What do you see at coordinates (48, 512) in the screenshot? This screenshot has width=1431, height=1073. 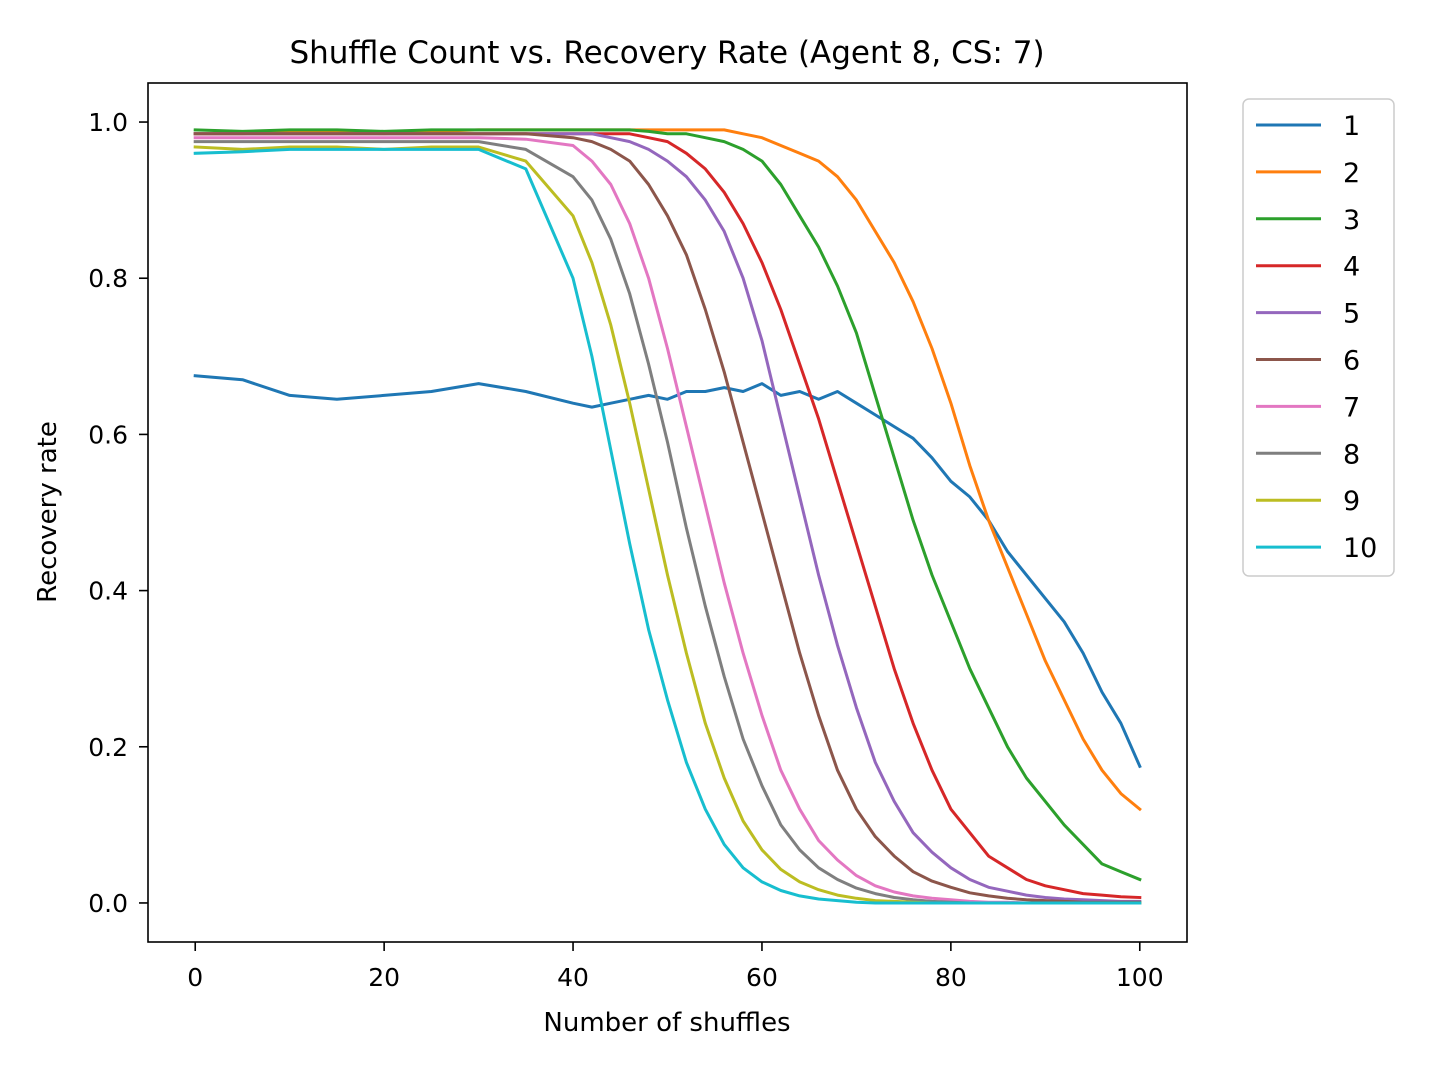 I see `y-axis-title: Recovery rate` at bounding box center [48, 512].